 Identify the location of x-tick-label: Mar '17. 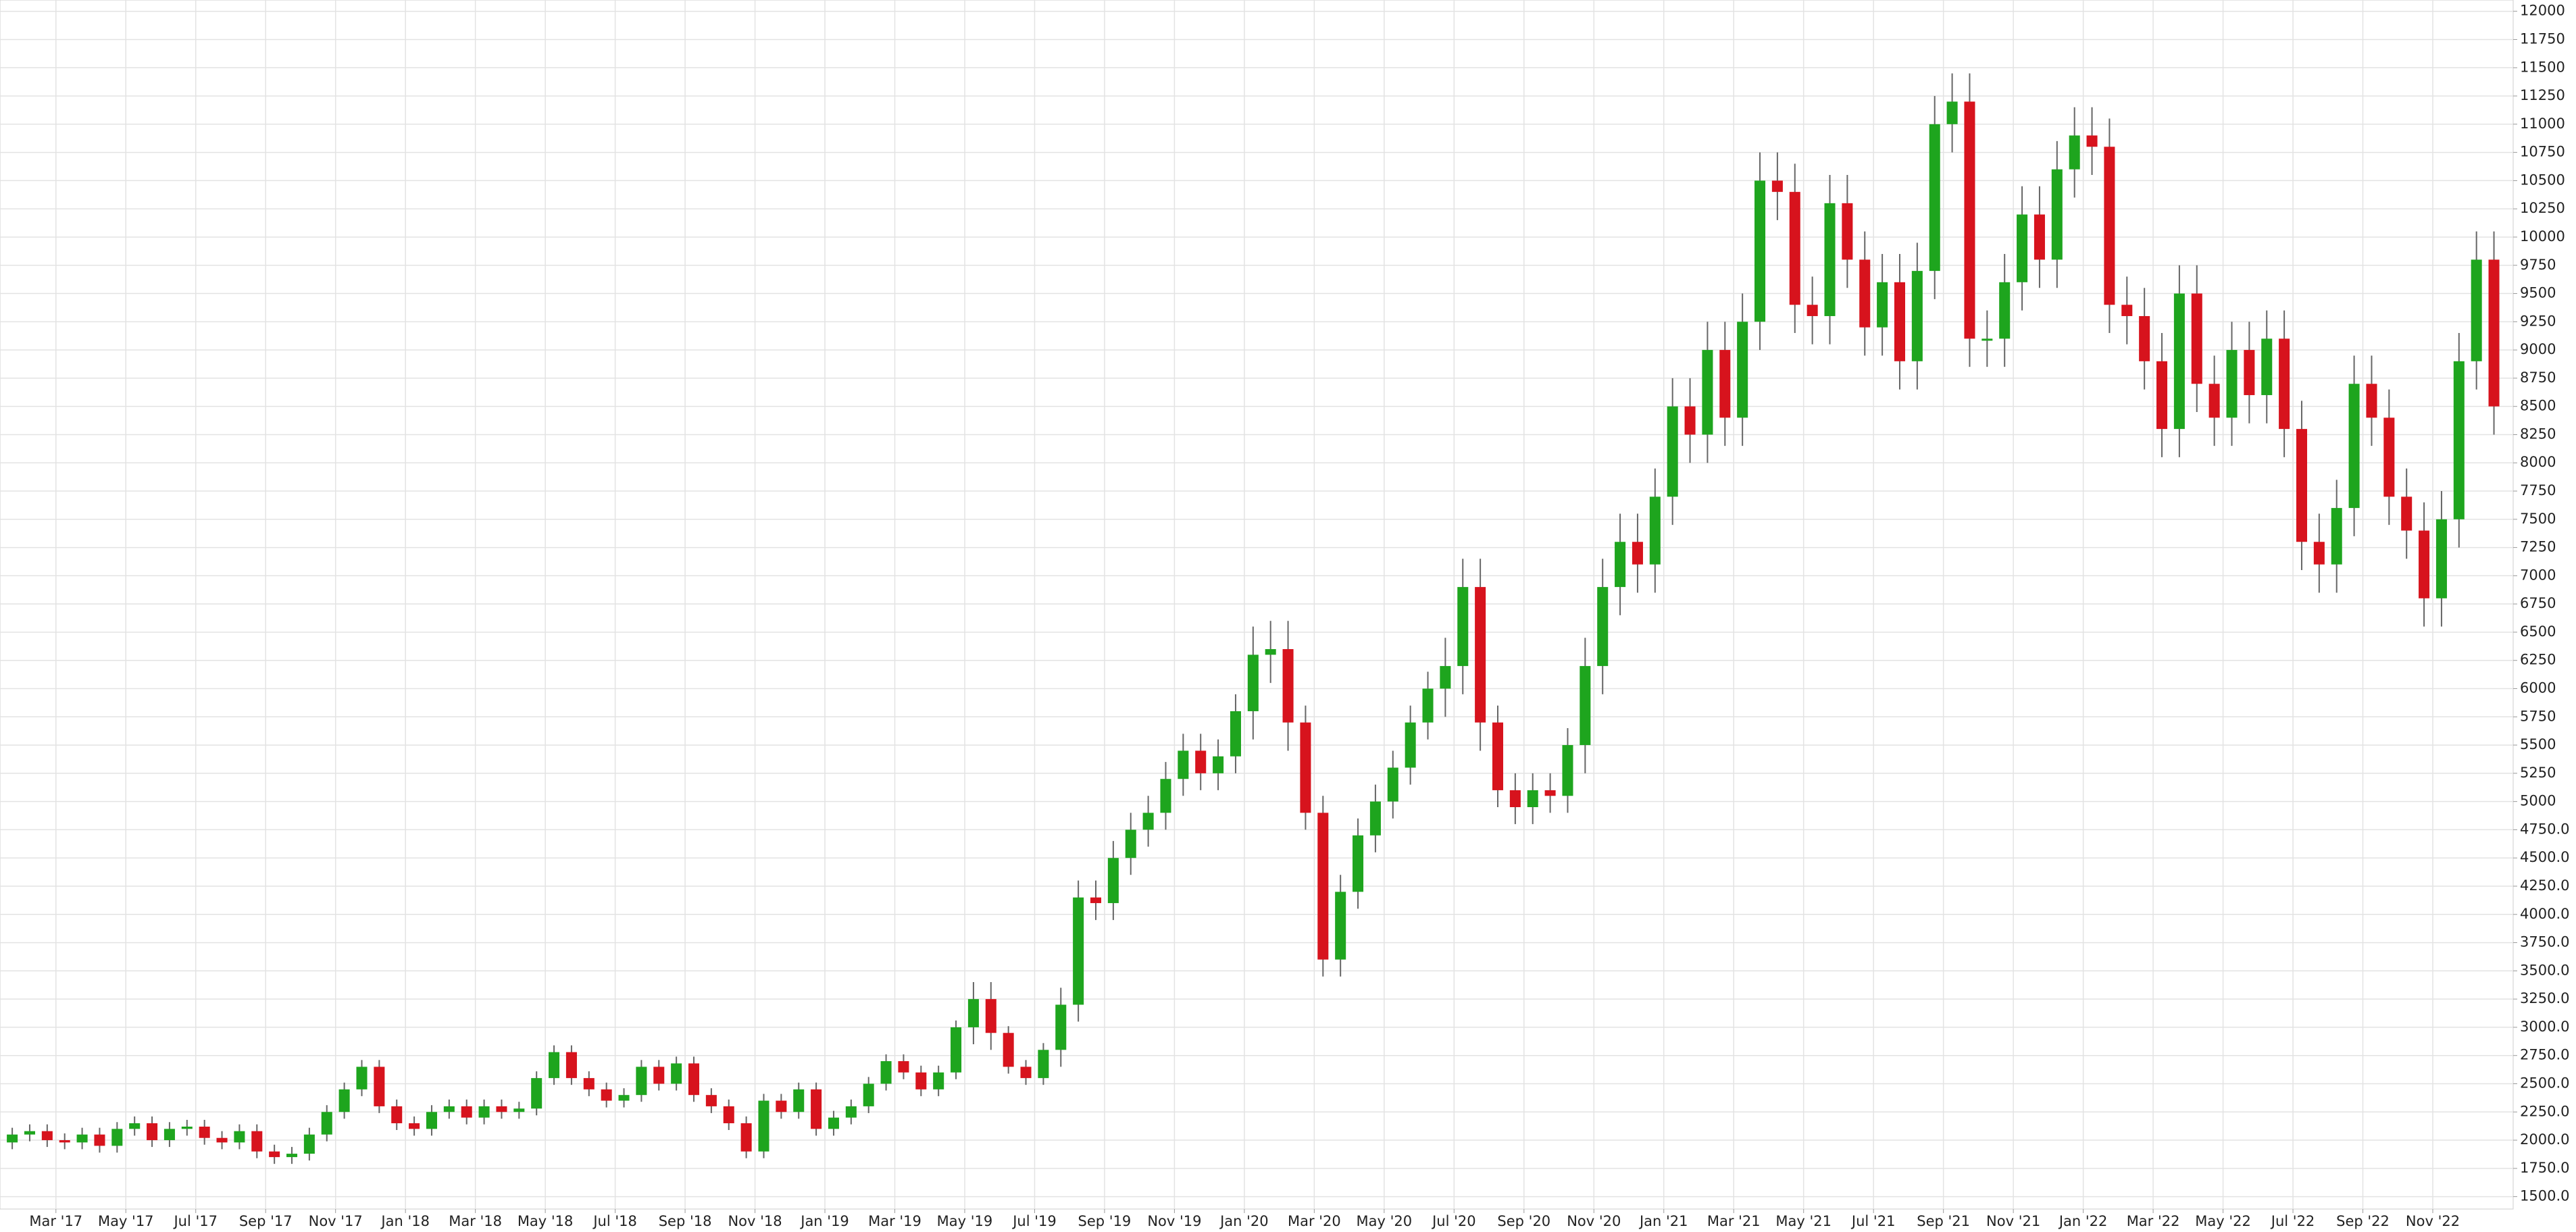
(55, 1221).